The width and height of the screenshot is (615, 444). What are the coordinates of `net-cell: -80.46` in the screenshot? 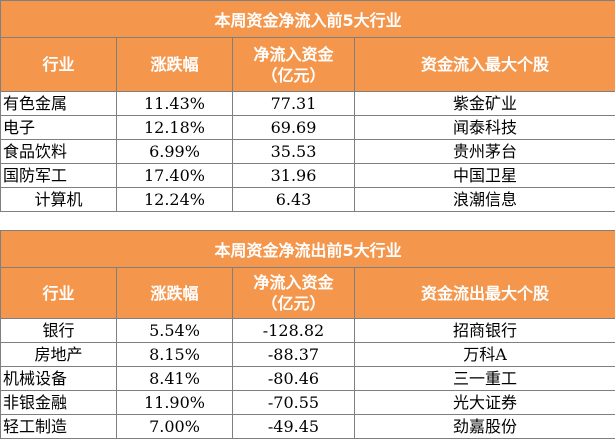 It's located at (293, 378).